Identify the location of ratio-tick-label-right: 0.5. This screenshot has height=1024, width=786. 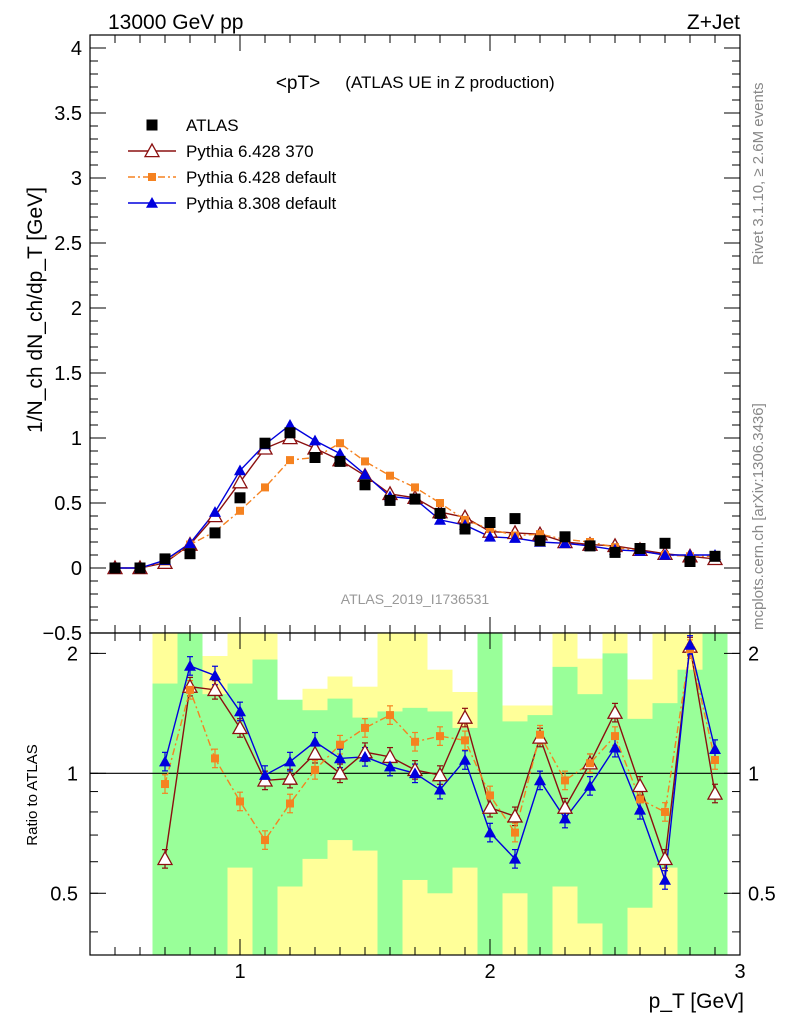
(762, 894).